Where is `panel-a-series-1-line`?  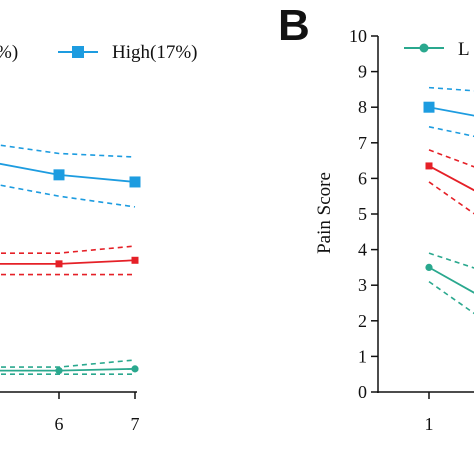 panel-a-series-1-line is located at coordinates (68, 262).